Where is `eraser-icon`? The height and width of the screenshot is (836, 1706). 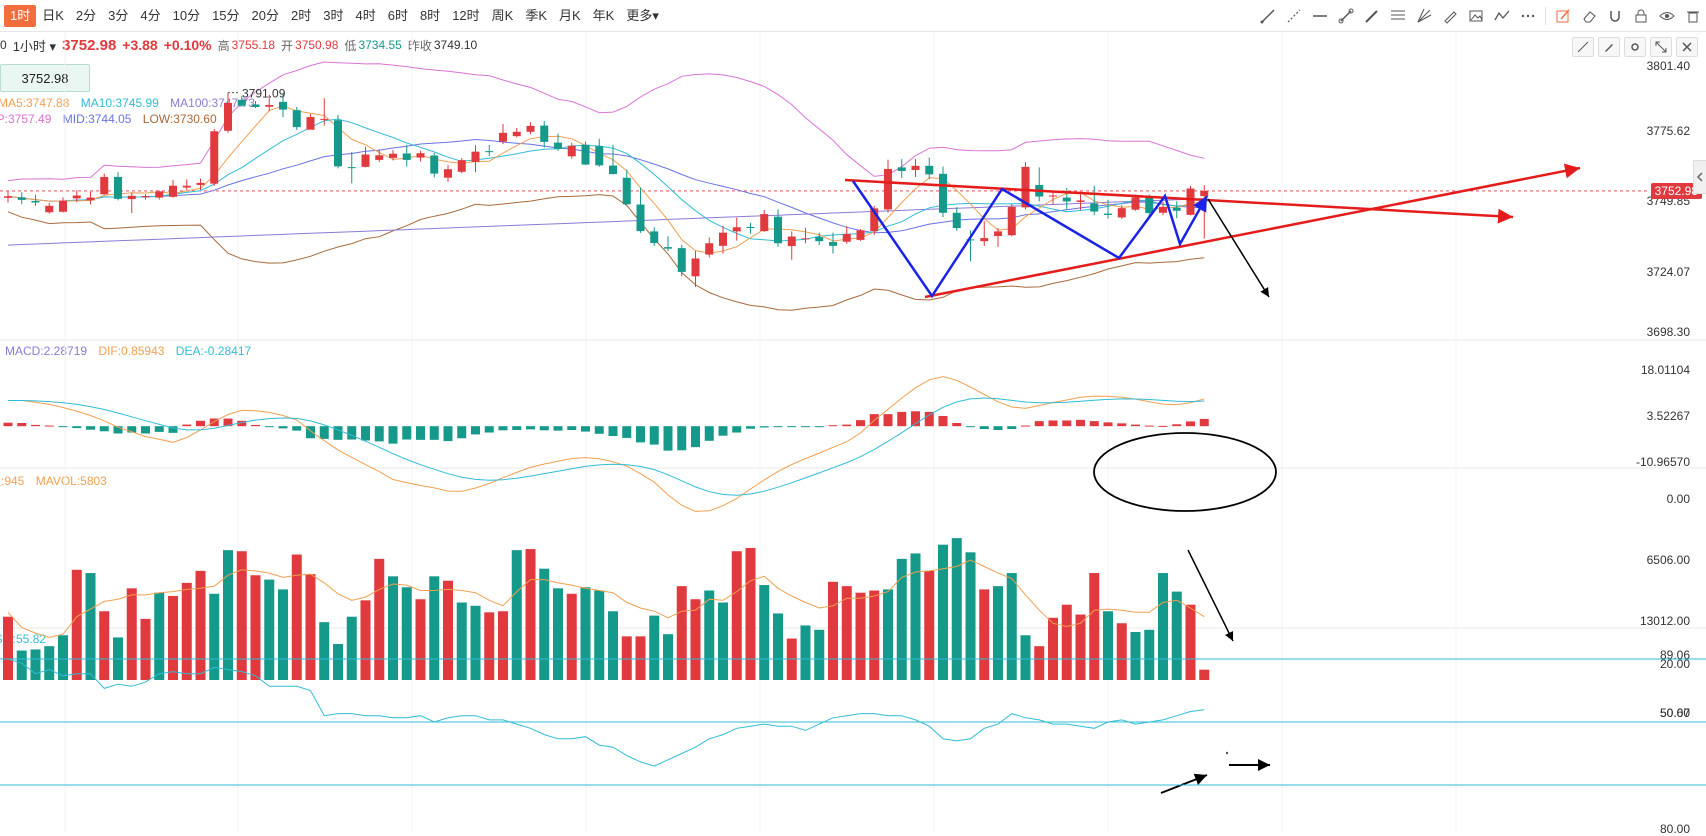
eraser-icon is located at coordinates (1589, 16).